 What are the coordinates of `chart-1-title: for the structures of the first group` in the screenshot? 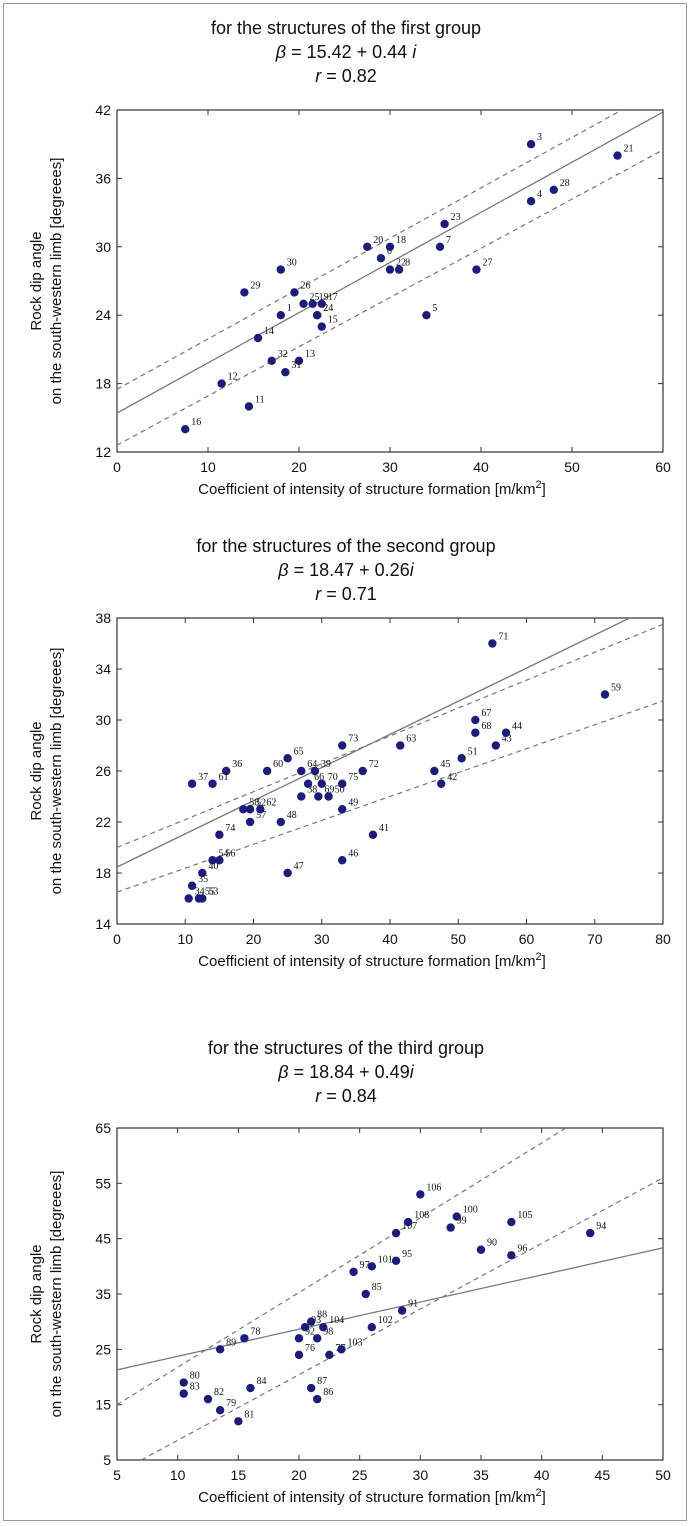 It's located at (346, 28).